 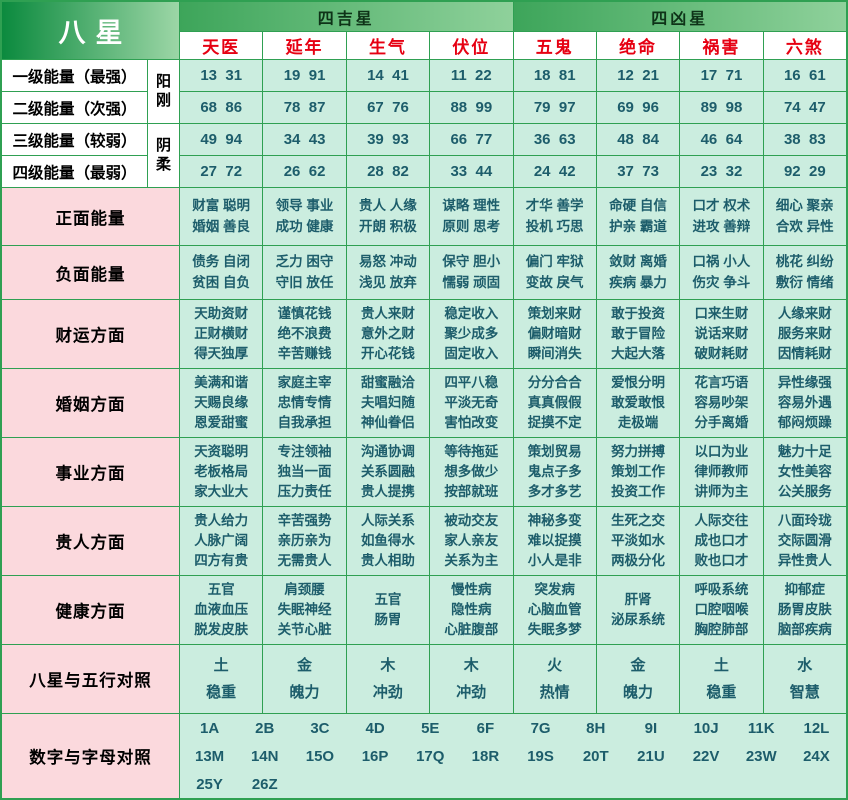 What do you see at coordinates (554, 272) in the screenshot?
I see `section-data-cell: 偏门 牢狱 变故 戾气` at bounding box center [554, 272].